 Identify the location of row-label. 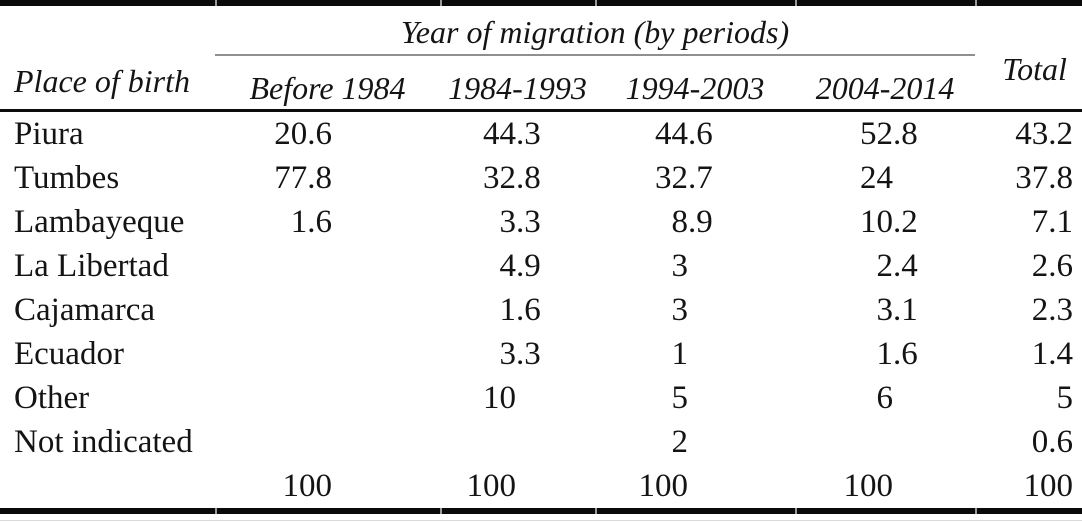
(107, 486).